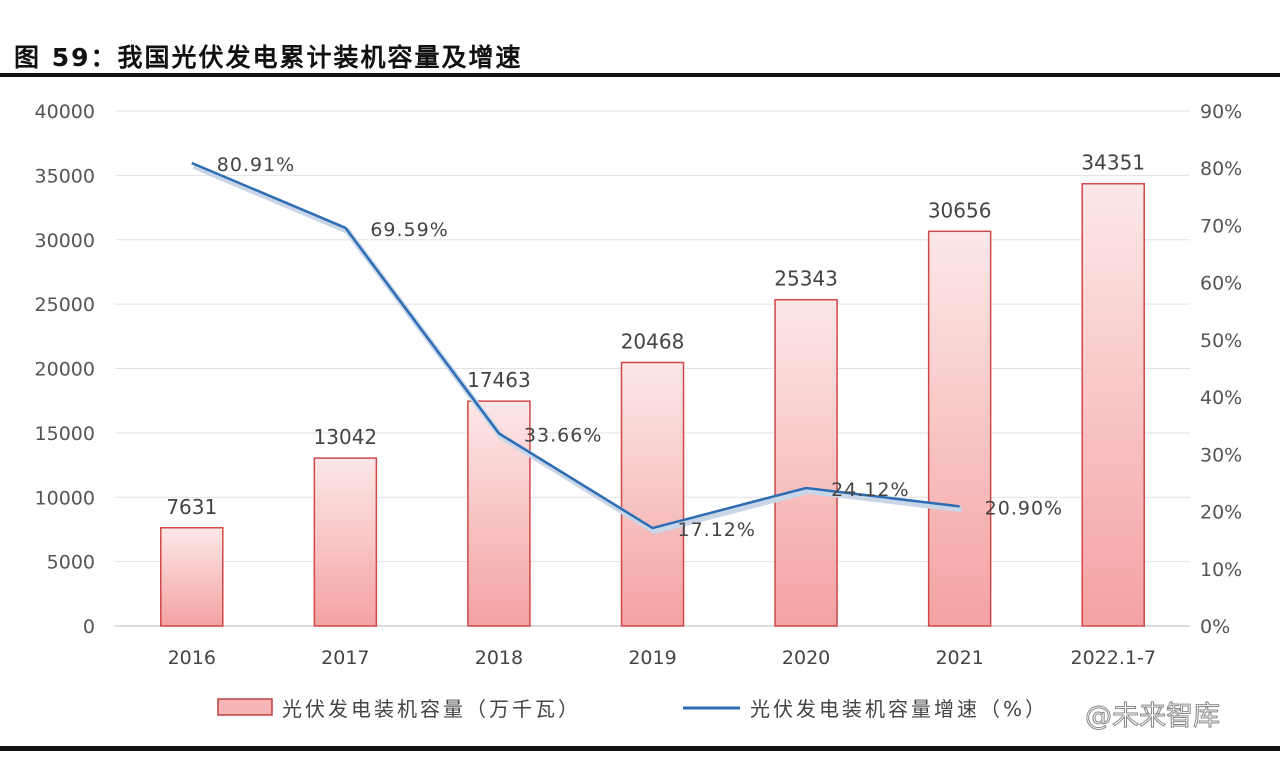 The width and height of the screenshot is (1280, 760). Describe the element at coordinates (431, 709) in the screenshot. I see `legend-bar-label: 光伏发电装机容量（万千瓦）` at that location.